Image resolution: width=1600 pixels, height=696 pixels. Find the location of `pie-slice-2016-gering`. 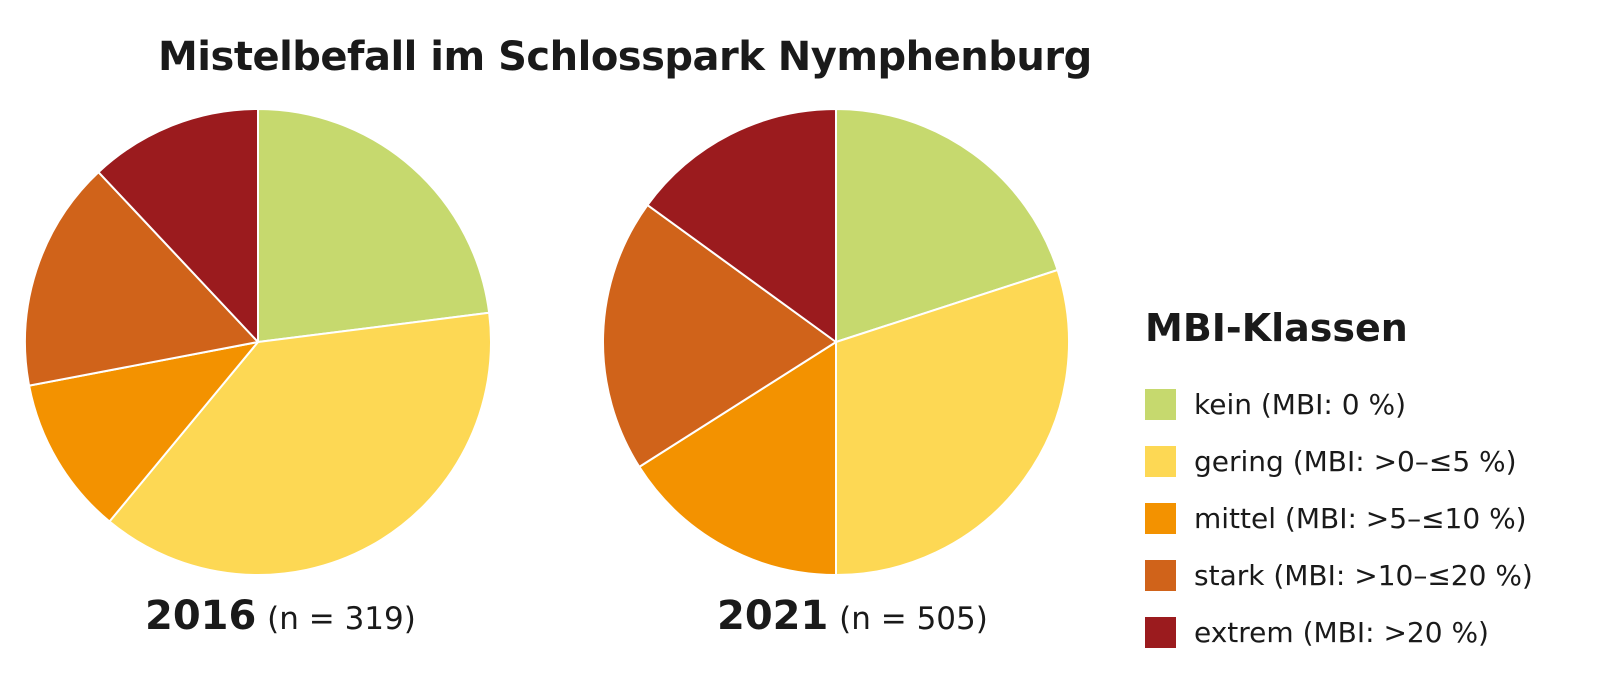

pie-slice-2016-gering is located at coordinates (300, 443).